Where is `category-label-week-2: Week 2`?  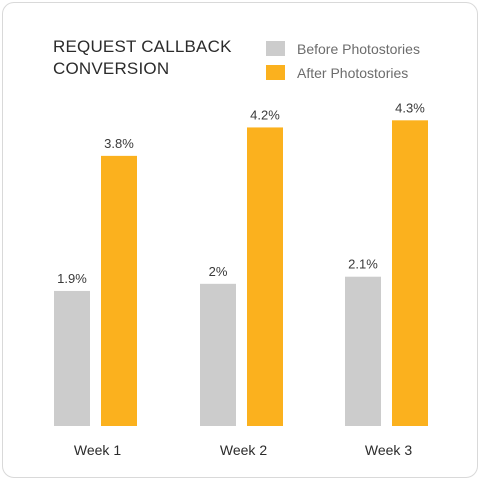 category-label-week-2: Week 2 is located at coordinates (243, 450).